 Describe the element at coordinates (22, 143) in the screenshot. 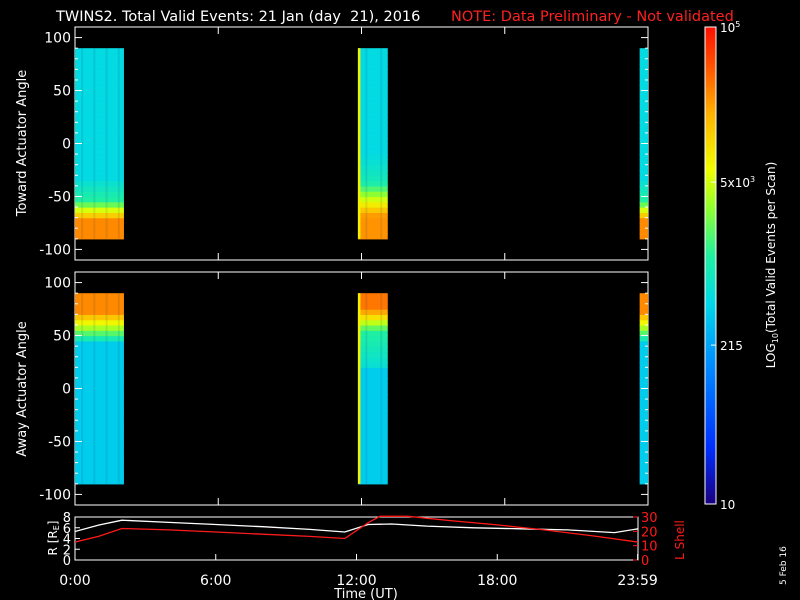

I see `toward-ylabel: Toward Actuator Angle` at that location.